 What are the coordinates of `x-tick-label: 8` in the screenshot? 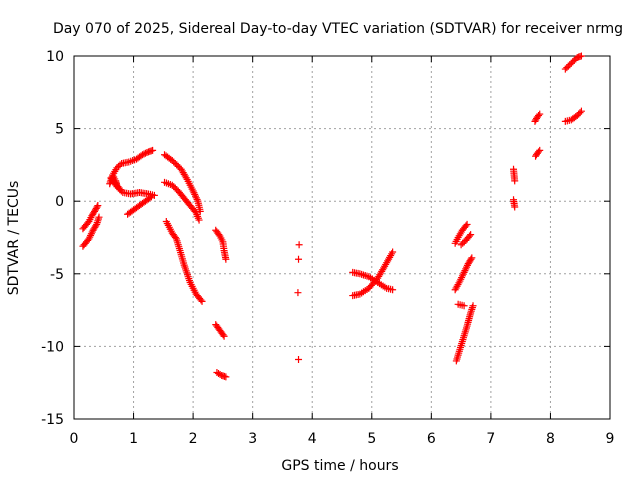 It's located at (550, 439).